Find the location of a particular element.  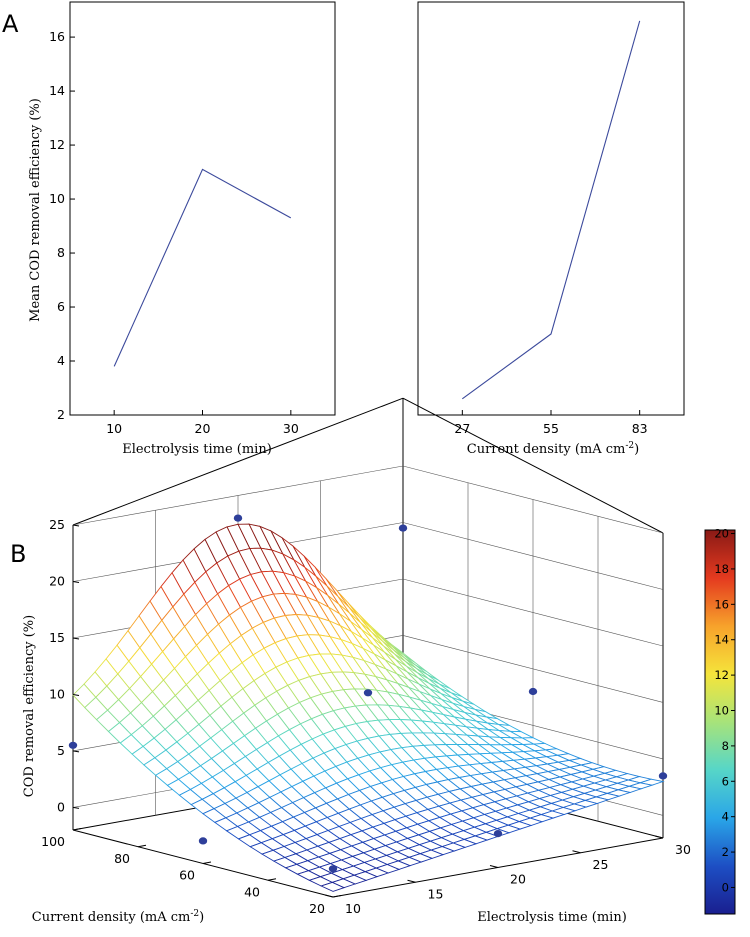

panel-b-cd-tick-label: 20 is located at coordinates (317, 908).